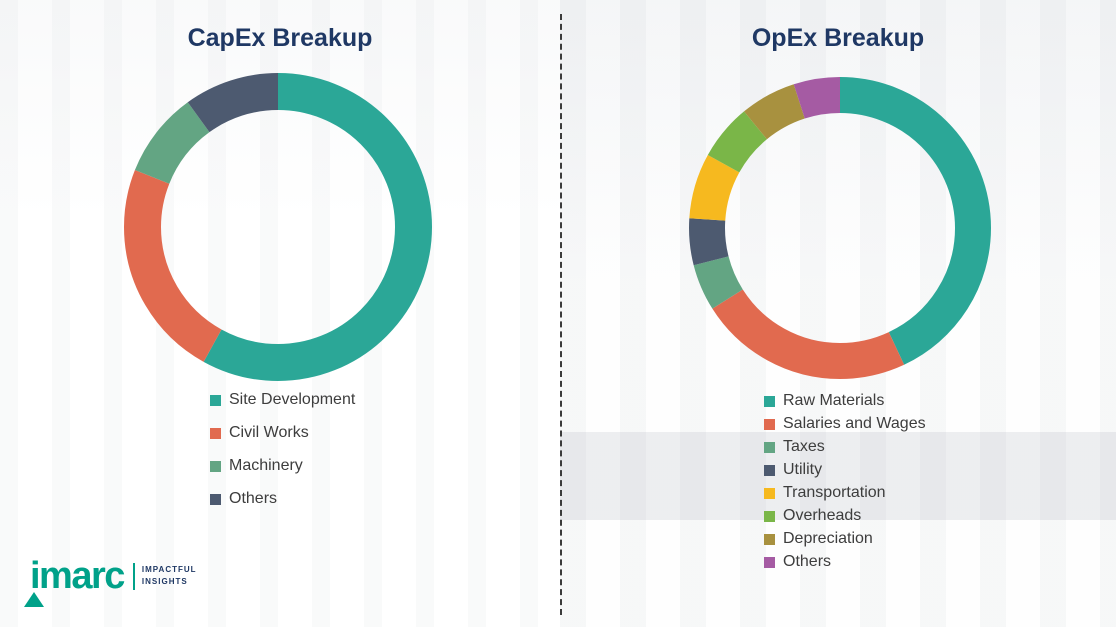 This screenshot has width=1116, height=627. I want to click on donut-segment-utility, so click(840, 228).